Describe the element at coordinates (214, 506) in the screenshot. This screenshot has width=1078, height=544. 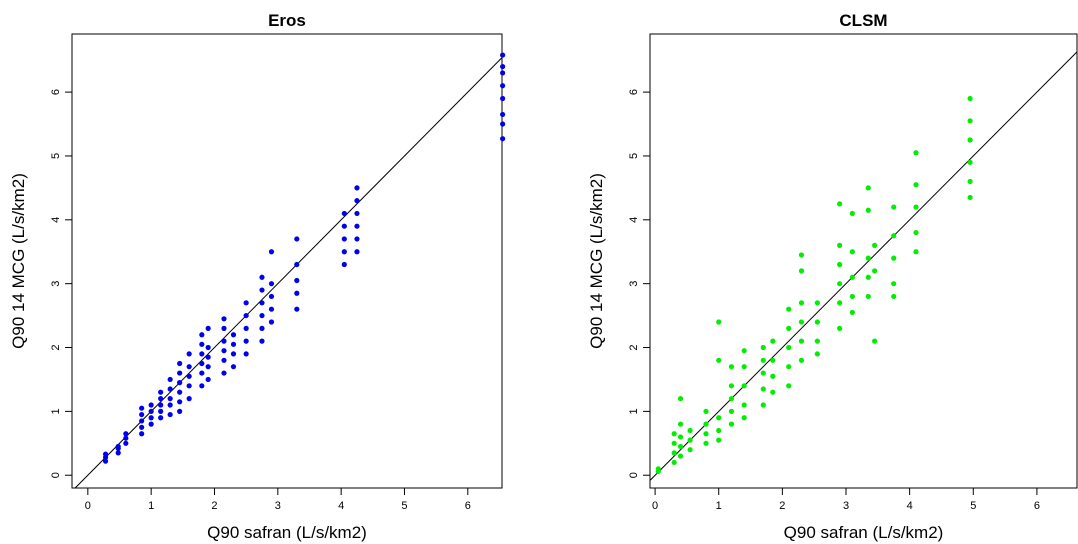
I see `x-tick-label: 2` at that location.